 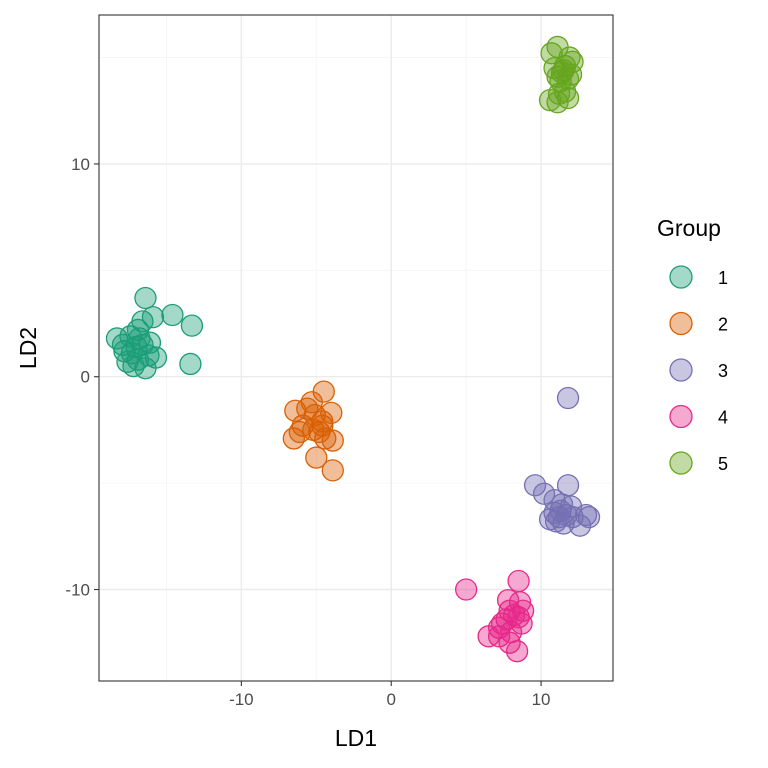 I want to click on x-axis-title: LD1, so click(x=356, y=738).